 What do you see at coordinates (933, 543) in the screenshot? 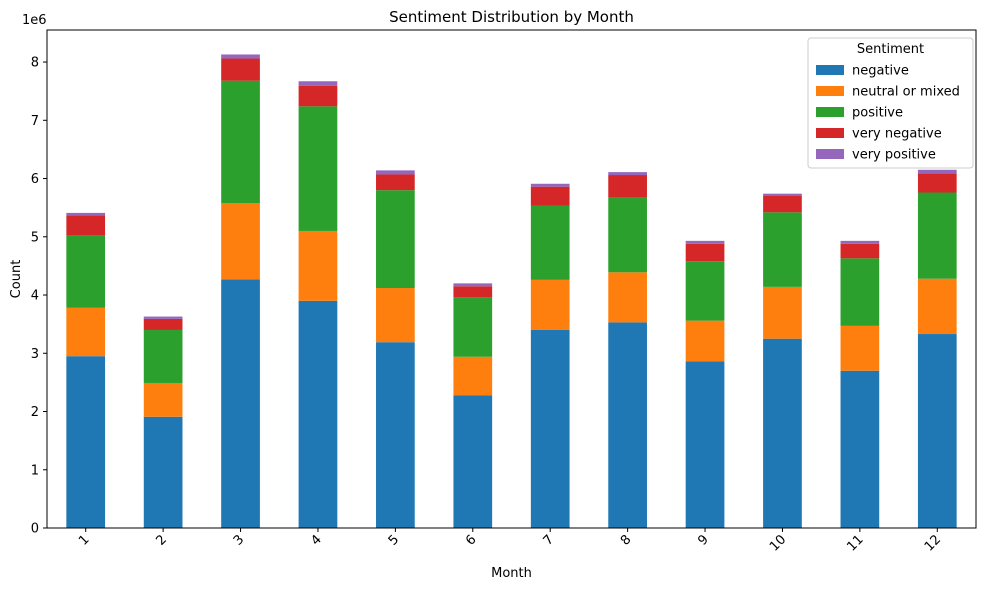
I see `x-tick-label-12: 12` at bounding box center [933, 543].